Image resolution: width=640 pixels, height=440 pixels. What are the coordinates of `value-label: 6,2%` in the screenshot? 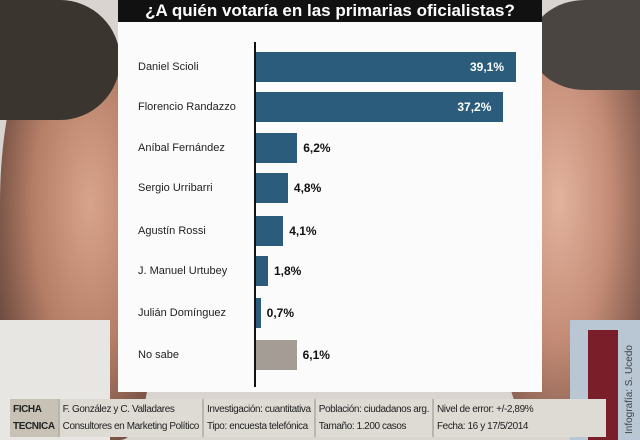 It's located at (317, 148).